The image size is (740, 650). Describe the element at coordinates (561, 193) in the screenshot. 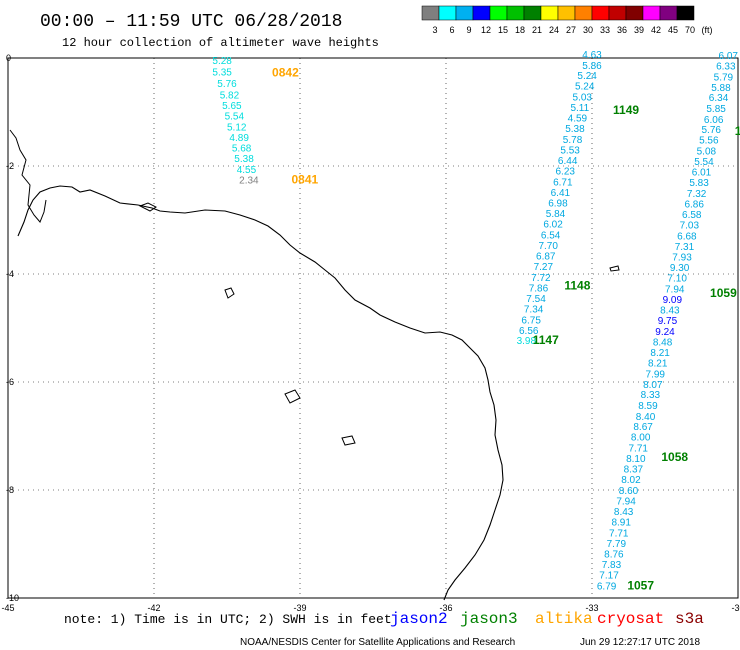

I see `wave-height-label: 6.41` at that location.